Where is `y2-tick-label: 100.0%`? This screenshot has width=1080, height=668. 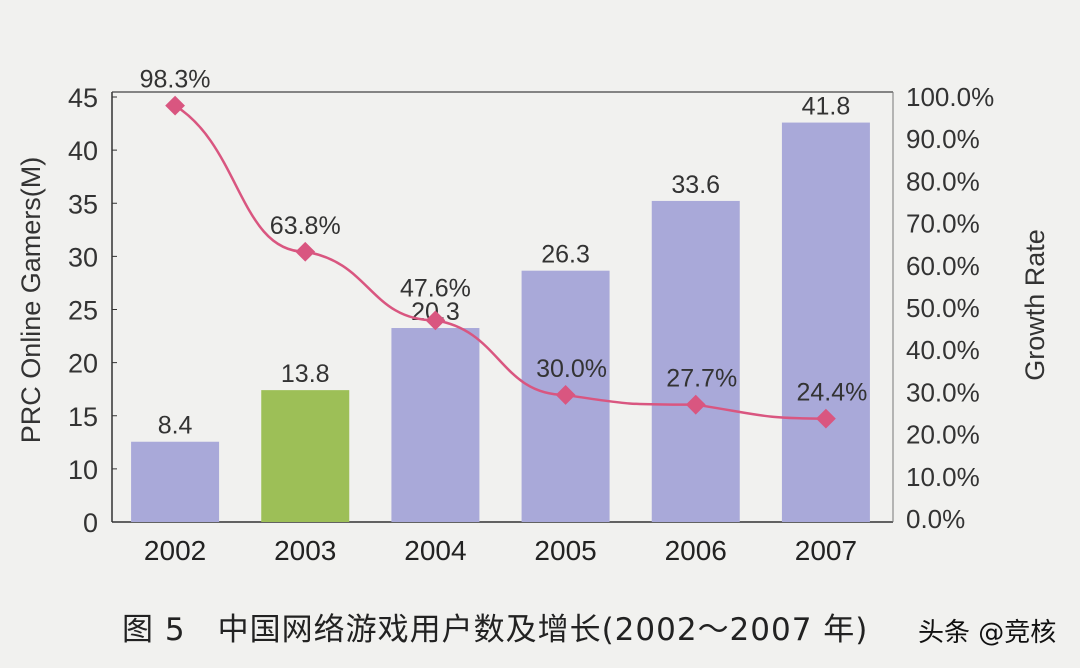 y2-tick-label: 100.0% is located at coordinates (950, 97).